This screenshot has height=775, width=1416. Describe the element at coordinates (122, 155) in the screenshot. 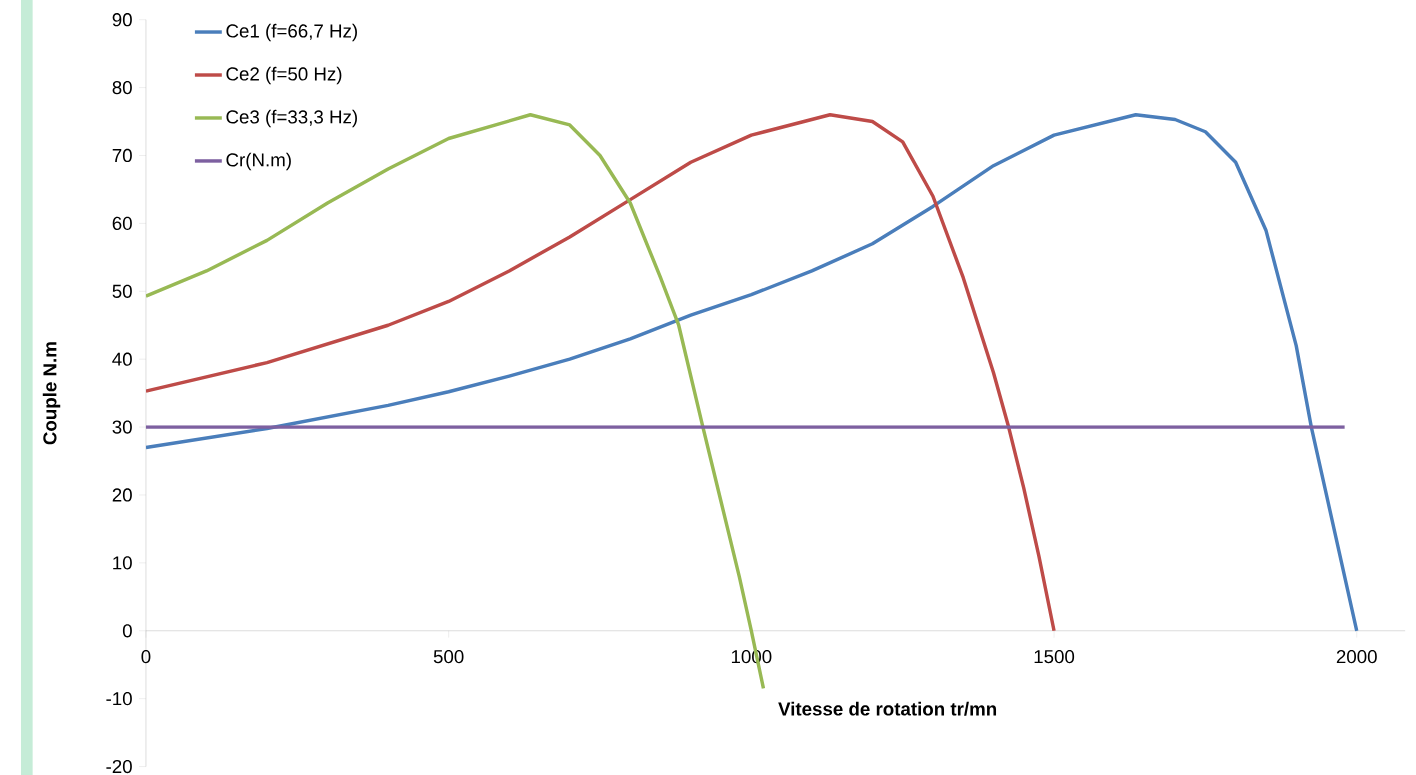

I see `y-tick-label: 70` at that location.